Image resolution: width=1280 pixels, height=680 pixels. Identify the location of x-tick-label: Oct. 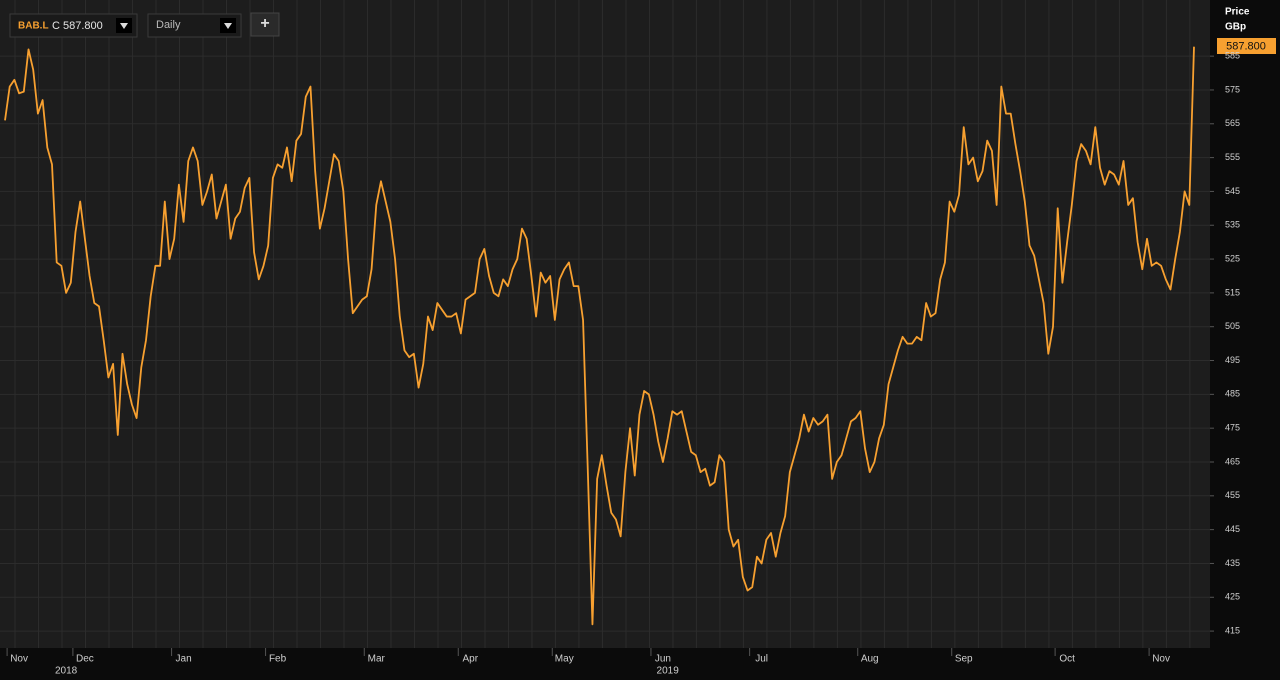
(1067, 659).